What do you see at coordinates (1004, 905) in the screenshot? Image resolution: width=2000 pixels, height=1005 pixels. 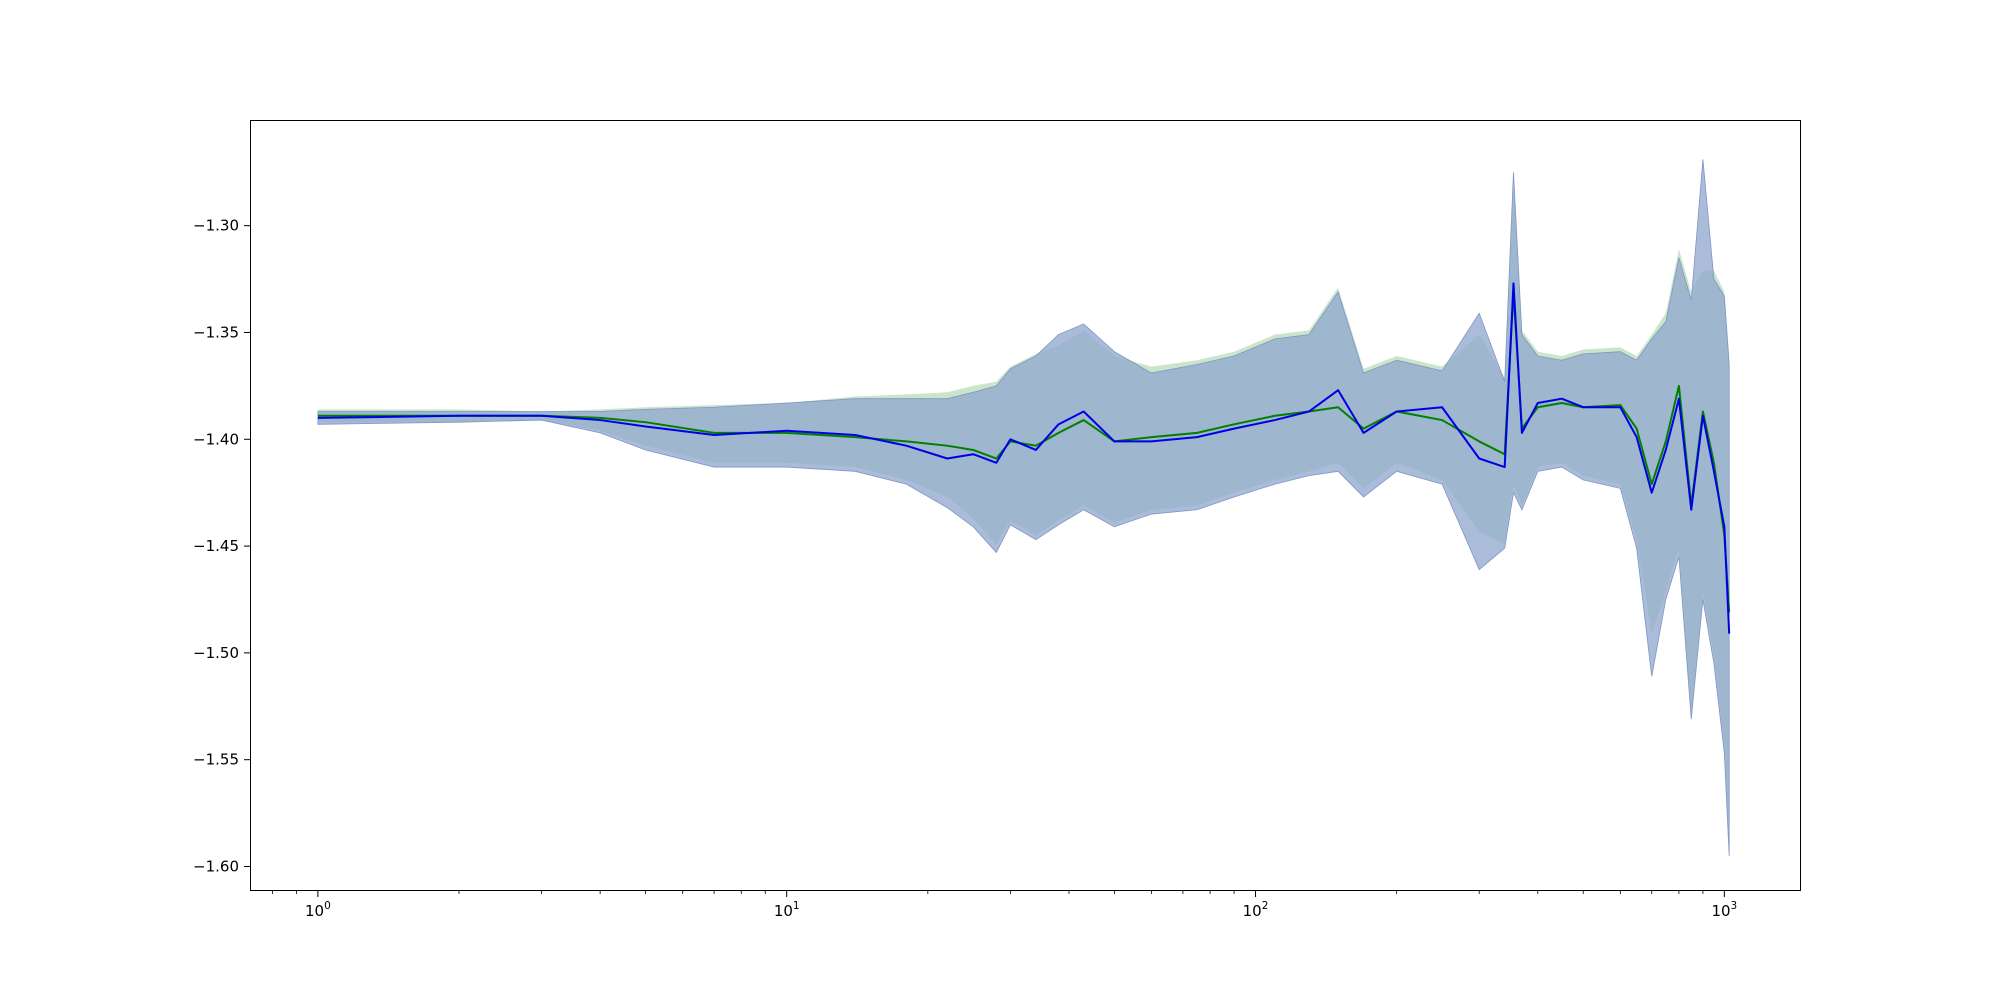 I see `x-axis: 10⁰ 10¹ 10² 10³` at bounding box center [1004, 905].